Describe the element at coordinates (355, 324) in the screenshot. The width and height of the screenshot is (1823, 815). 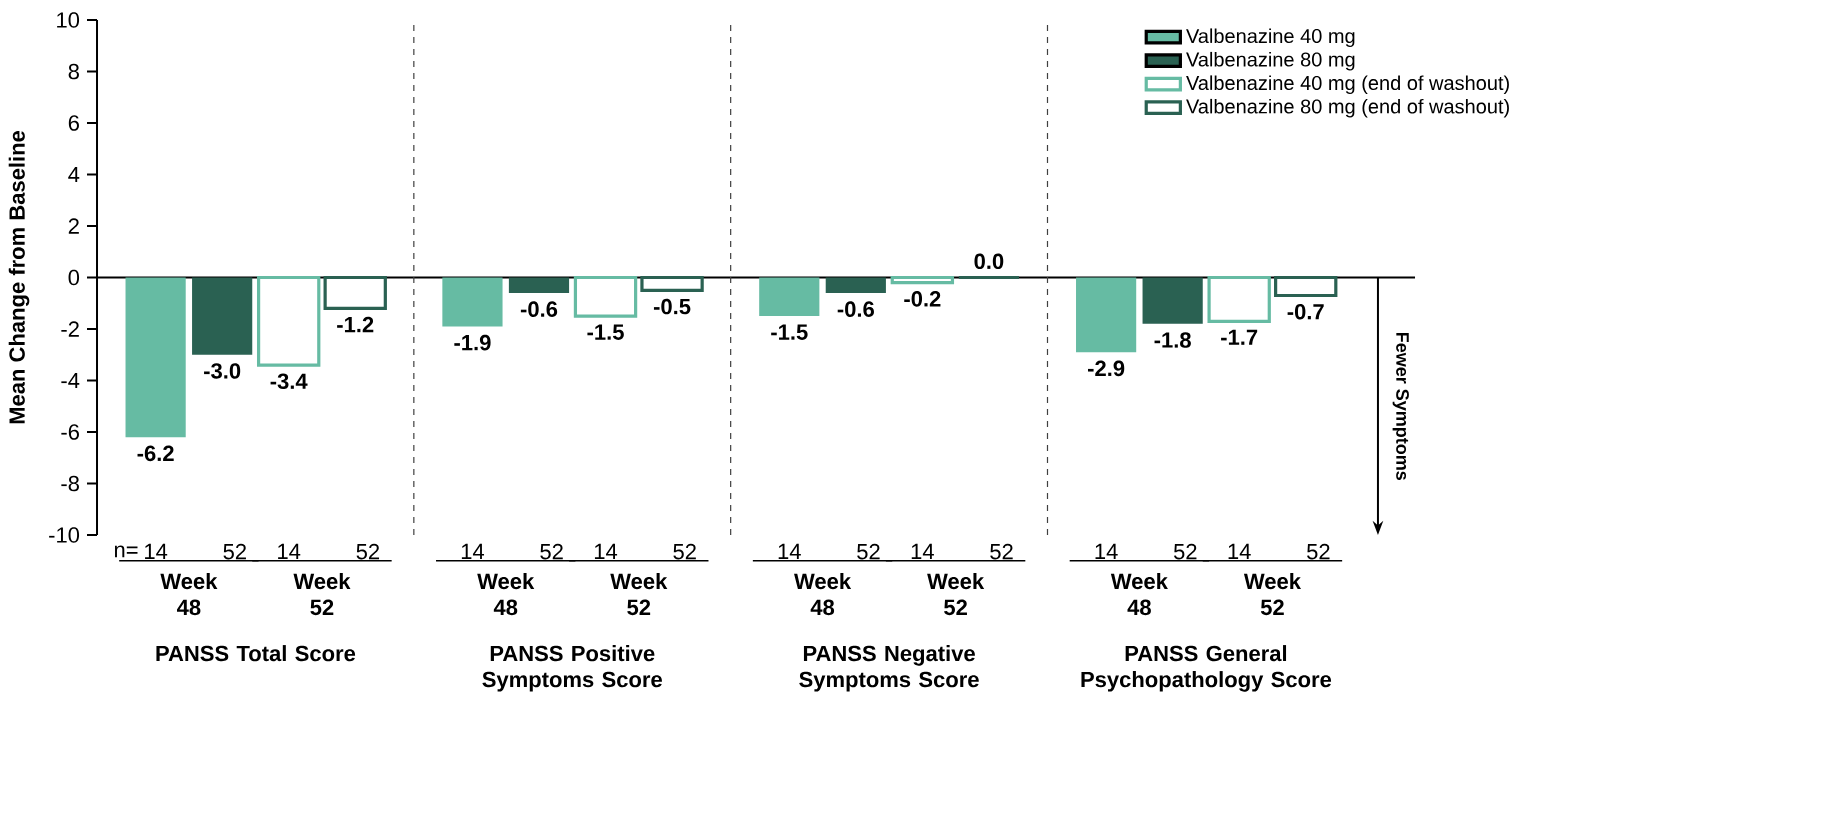
I see `data-label: -1.2` at that location.